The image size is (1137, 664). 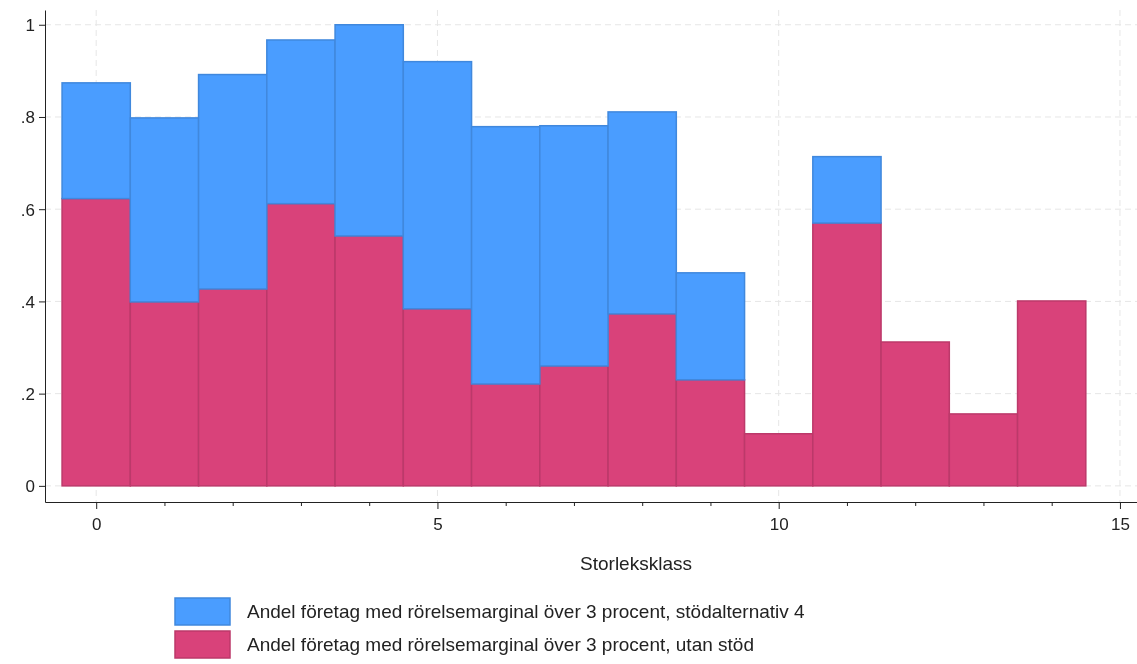 What do you see at coordinates (27, 395) in the screenshot?
I see `y-tick-label: .2` at bounding box center [27, 395].